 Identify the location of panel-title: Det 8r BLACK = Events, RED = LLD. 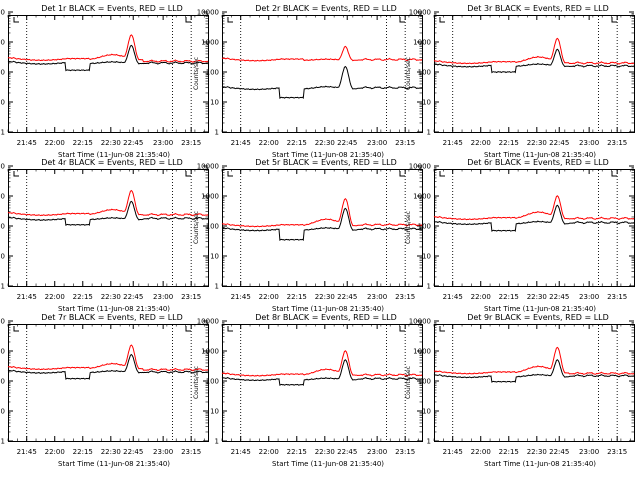
(326, 317).